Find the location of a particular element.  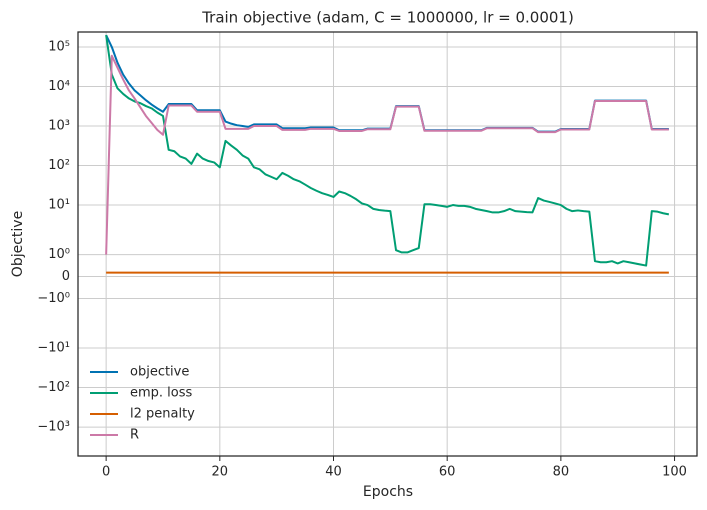

y-axis-label: Objective is located at coordinates (18, 244).